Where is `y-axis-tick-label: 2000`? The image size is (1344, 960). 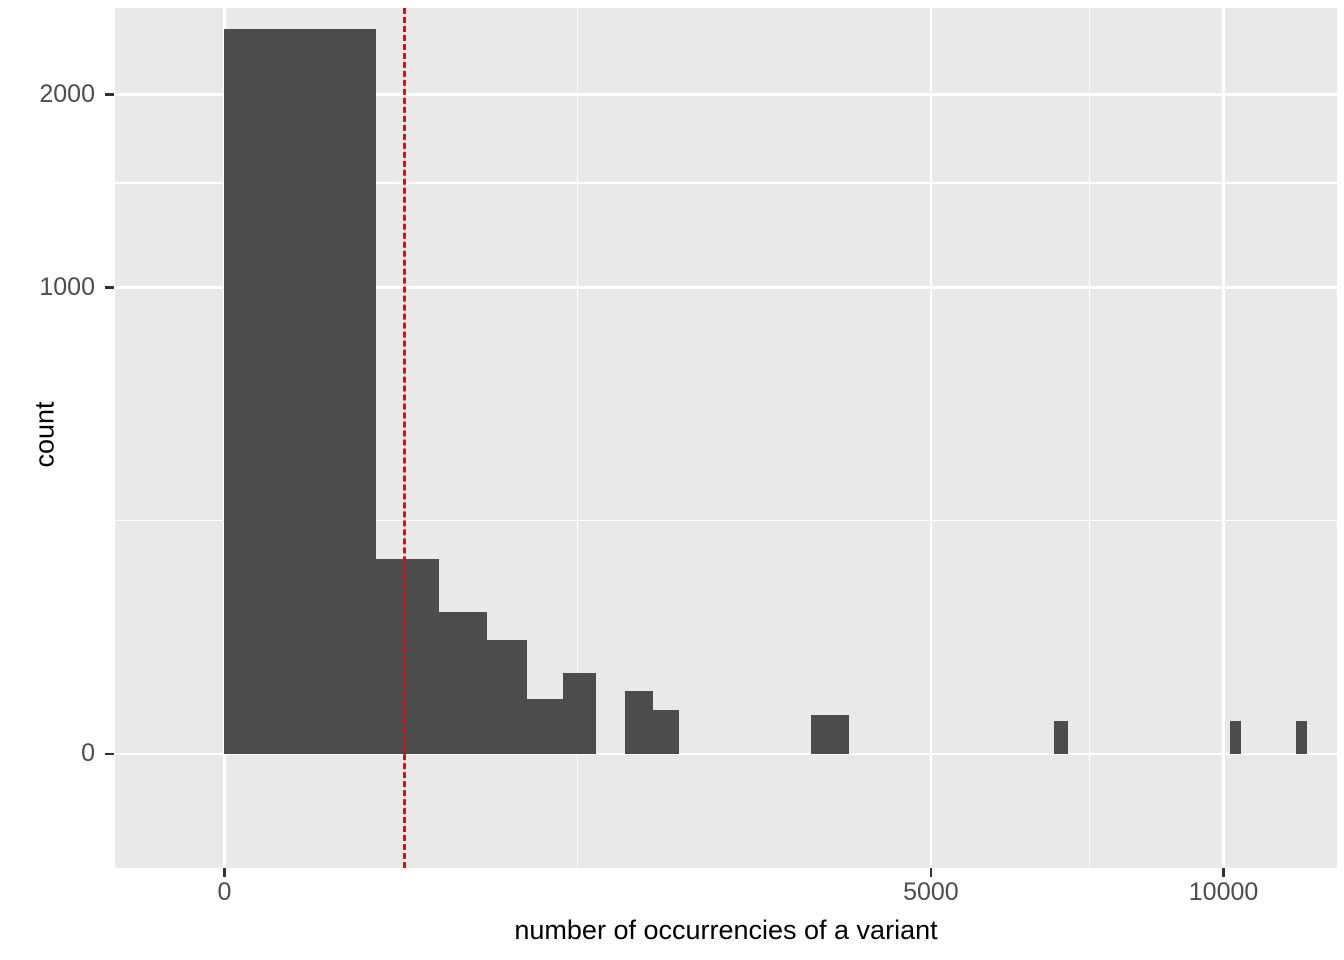 y-axis-tick-label: 2000 is located at coordinates (67, 93).